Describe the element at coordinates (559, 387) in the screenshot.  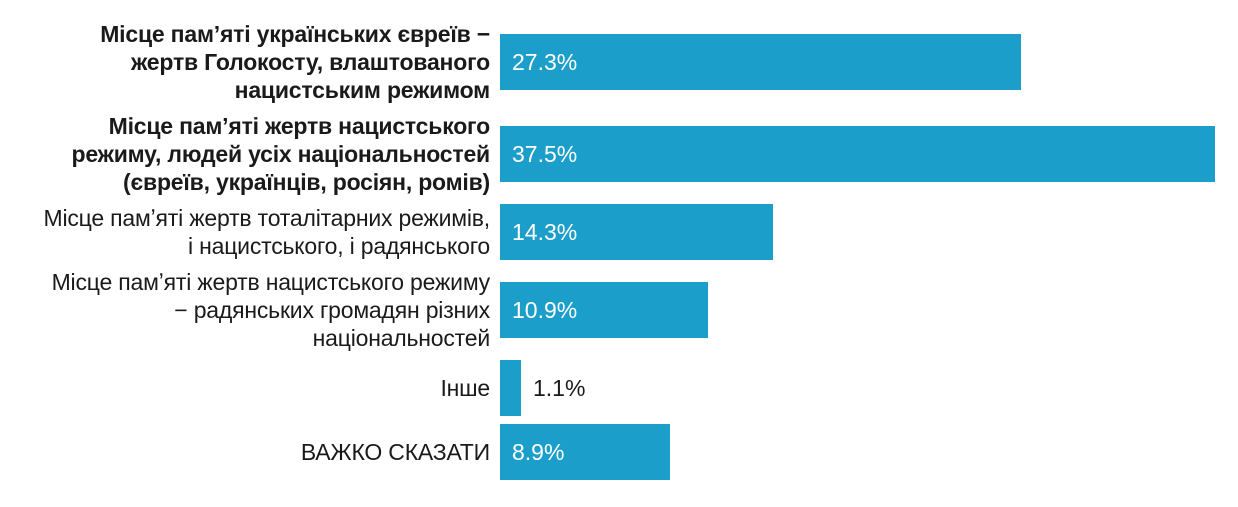
I see `value-label: 1.1%` at that location.